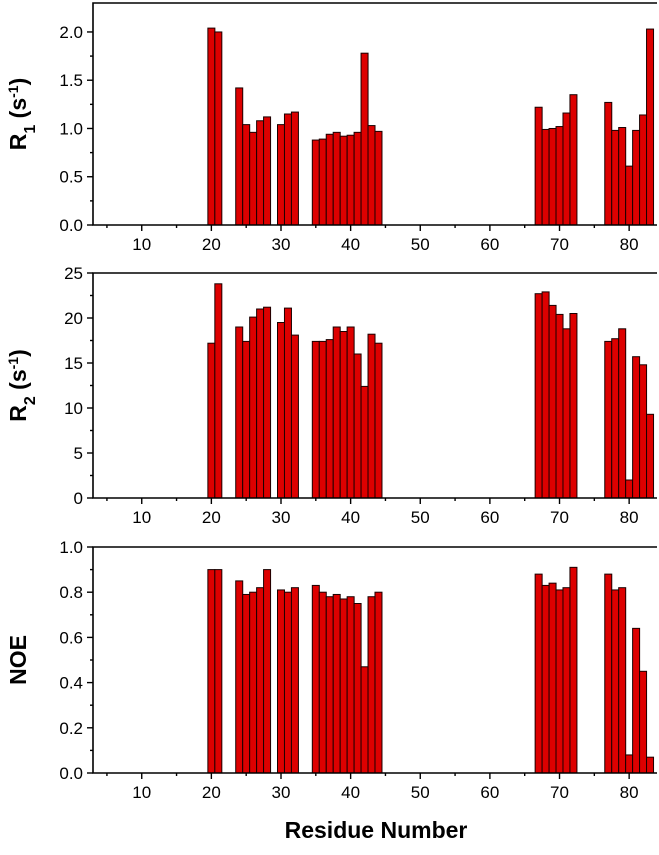 This screenshot has height=855, width=659. What do you see at coordinates (71, 32) in the screenshot?
I see `y-tick-label: 2.0` at bounding box center [71, 32].